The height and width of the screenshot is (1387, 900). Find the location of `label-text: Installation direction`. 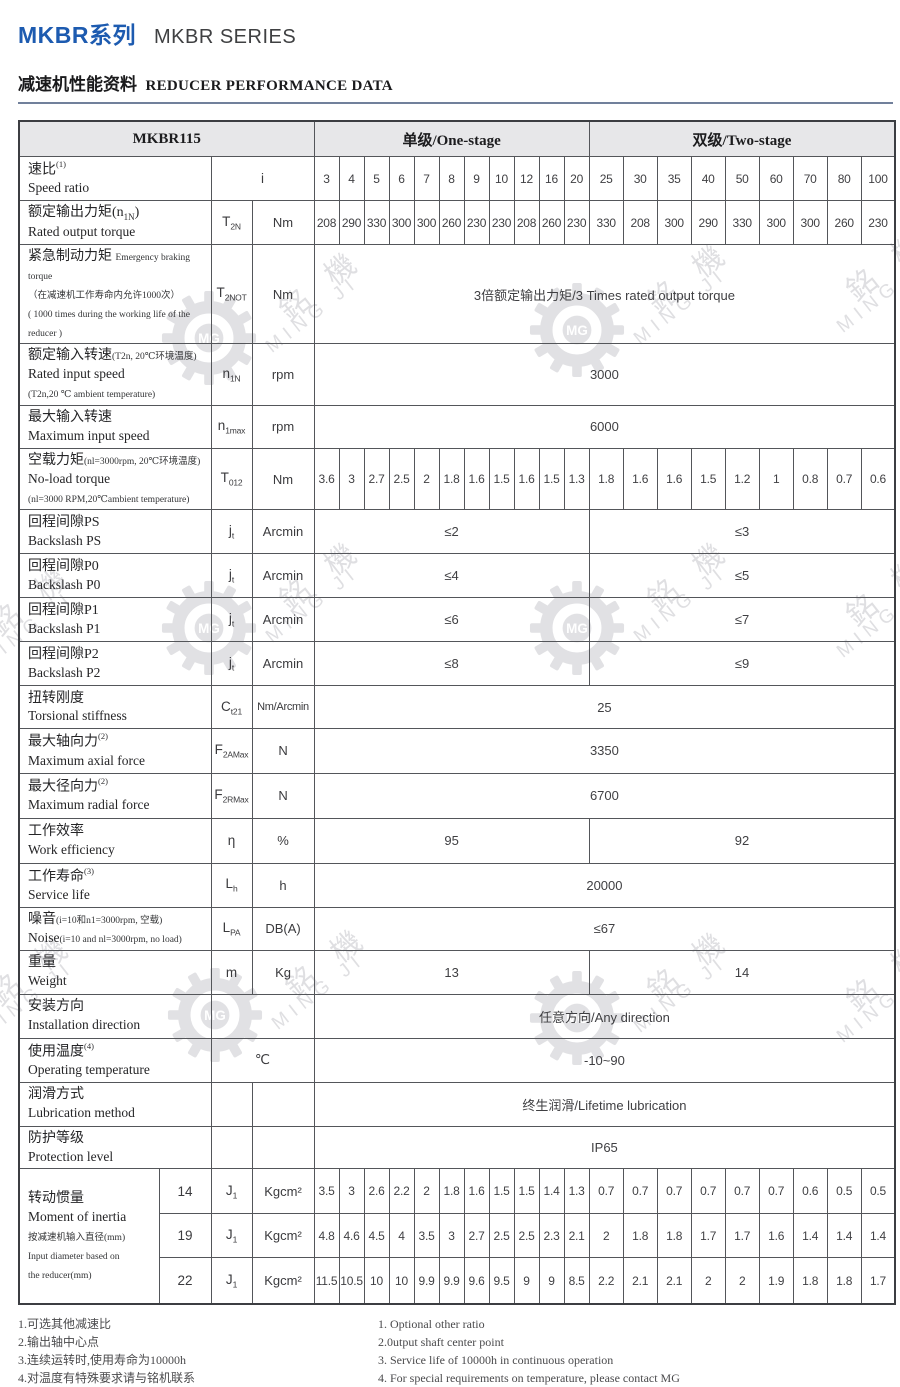

label-text: Installation direction is located at coordinates (84, 1025).